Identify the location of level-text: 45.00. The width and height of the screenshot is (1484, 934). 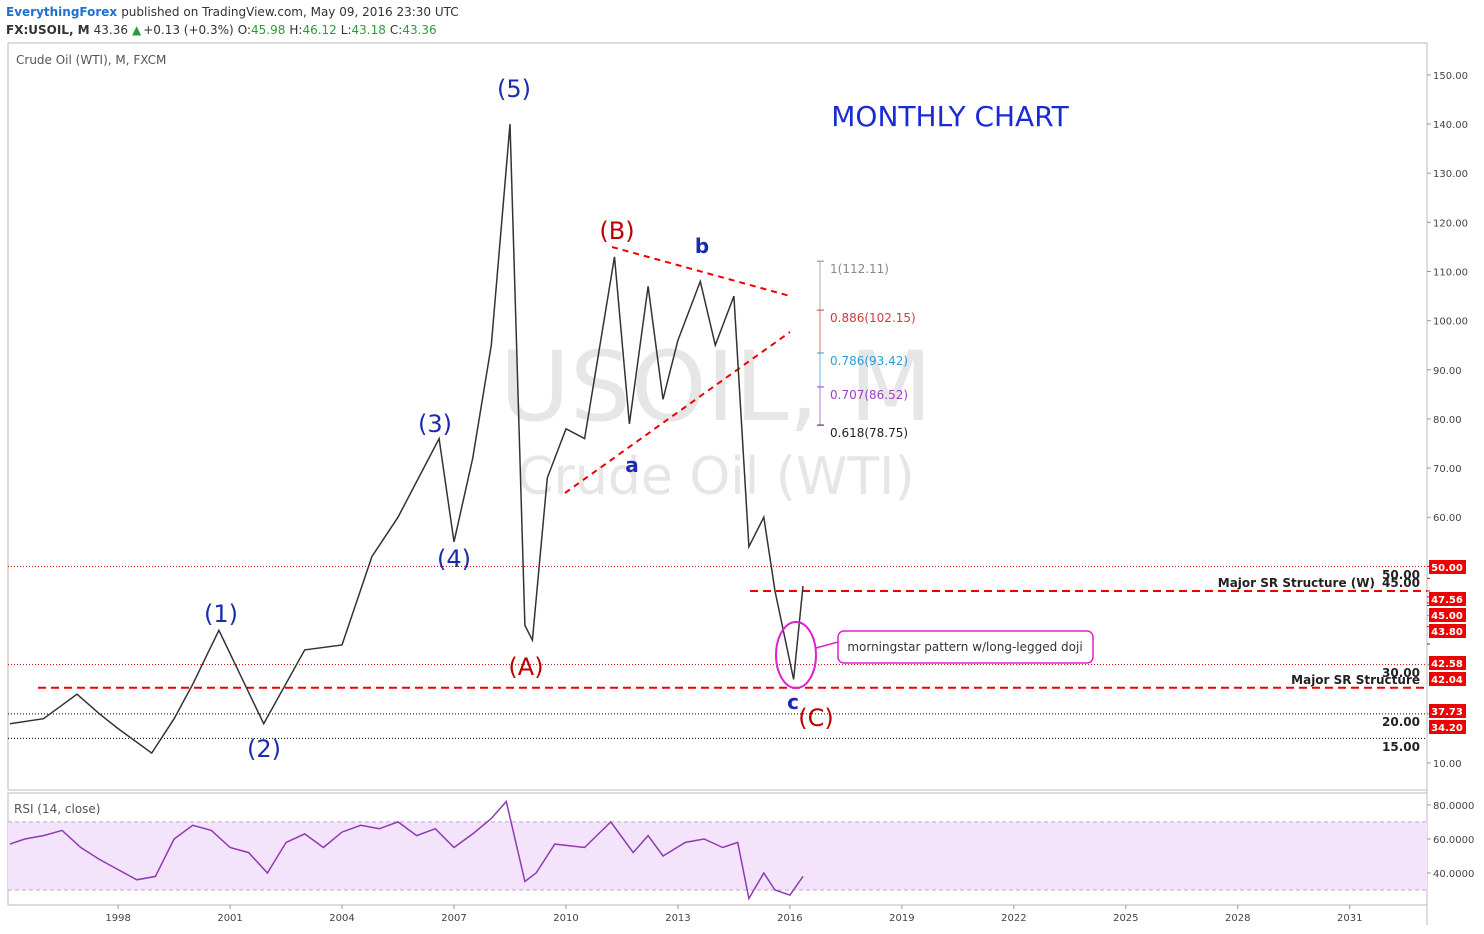
(1401, 583).